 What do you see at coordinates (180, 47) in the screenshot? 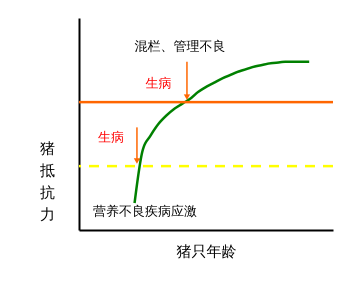
I see `text: 混栏、管理不良` at bounding box center [180, 47].